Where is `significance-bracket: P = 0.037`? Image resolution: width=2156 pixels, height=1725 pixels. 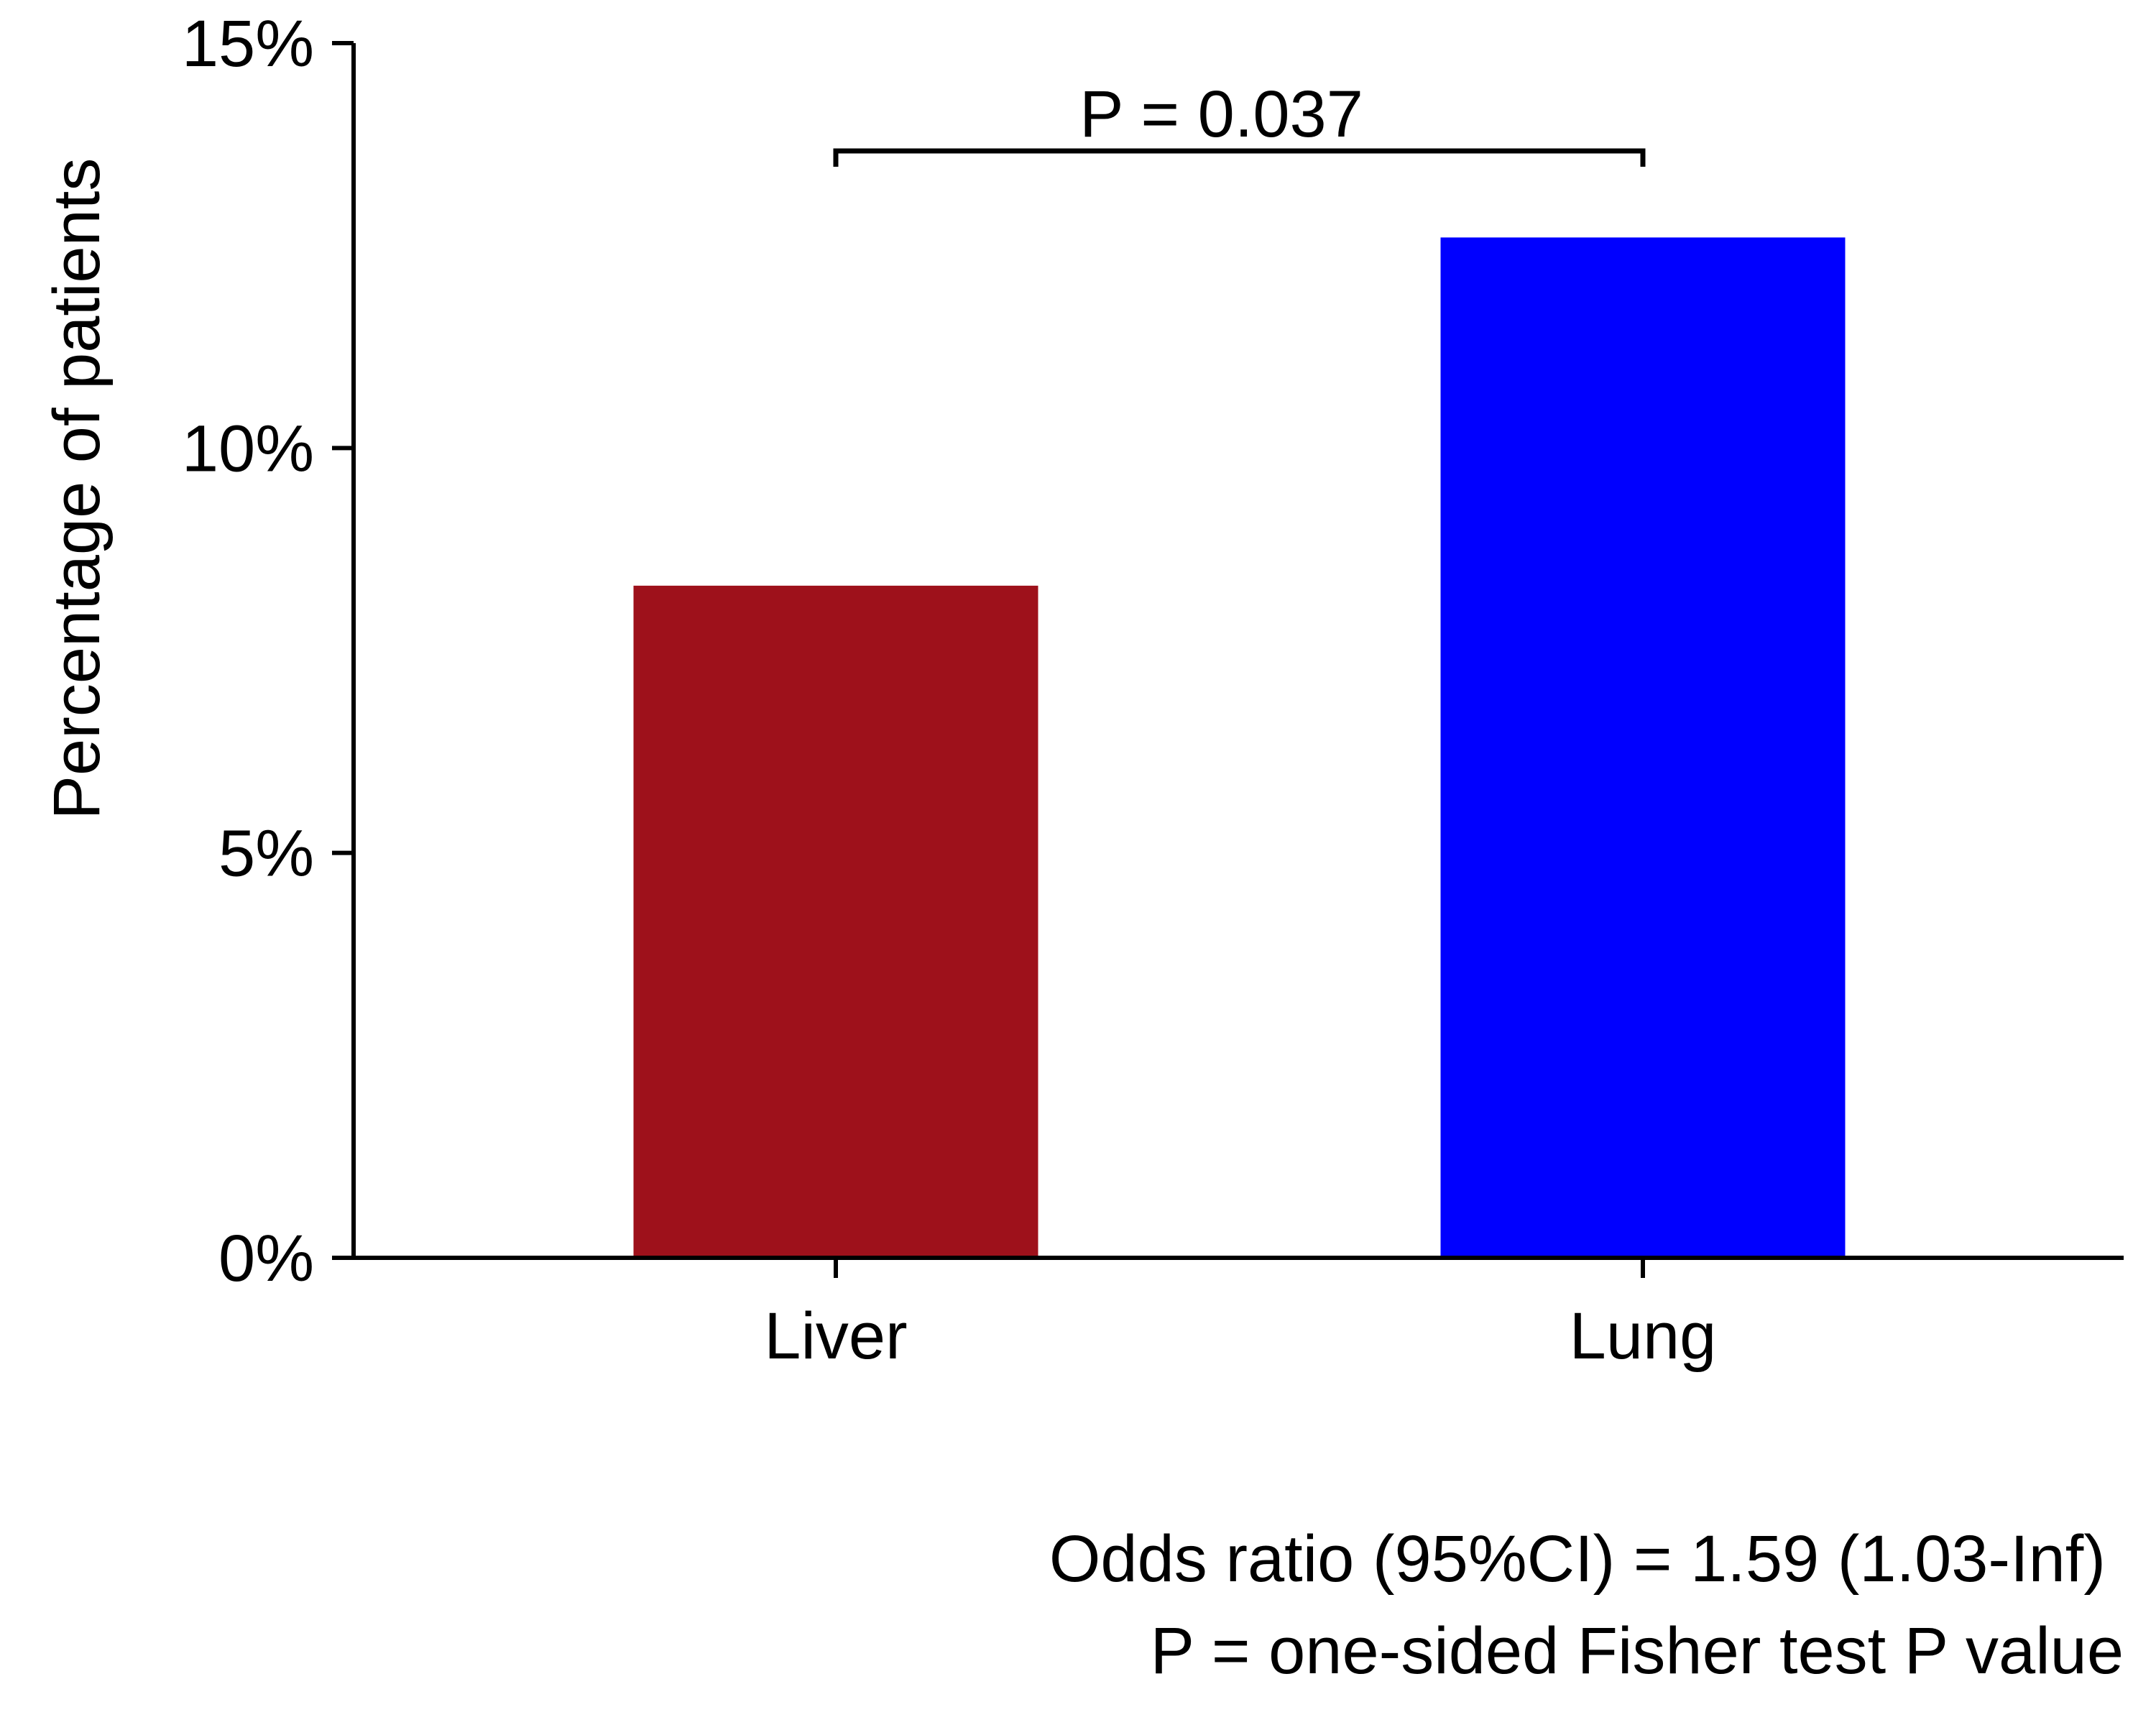 significance-bracket: P = 0.037 is located at coordinates (1239, 122).